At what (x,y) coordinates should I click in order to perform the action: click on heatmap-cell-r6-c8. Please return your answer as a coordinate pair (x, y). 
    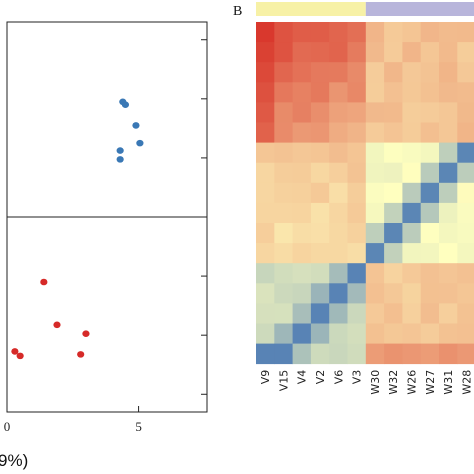
    Looking at the image, I should click on (412, 153).